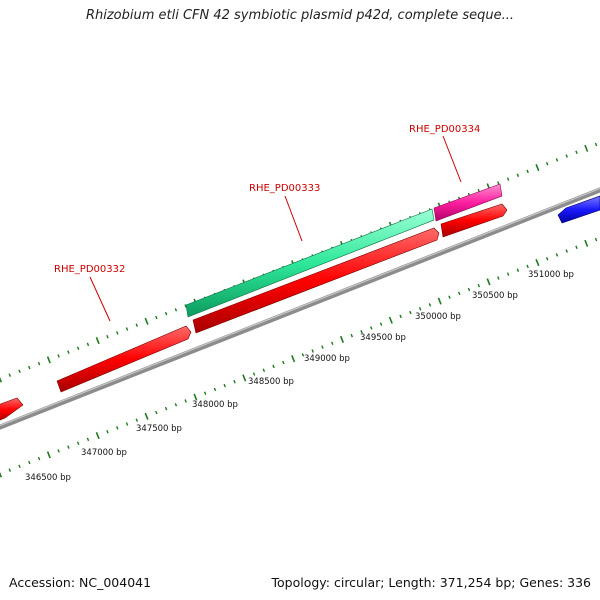 The image size is (600, 600). Describe the element at coordinates (284, 188) in the screenshot. I see `gene-label-rhe-pd00333: RHE_PD00333` at that location.